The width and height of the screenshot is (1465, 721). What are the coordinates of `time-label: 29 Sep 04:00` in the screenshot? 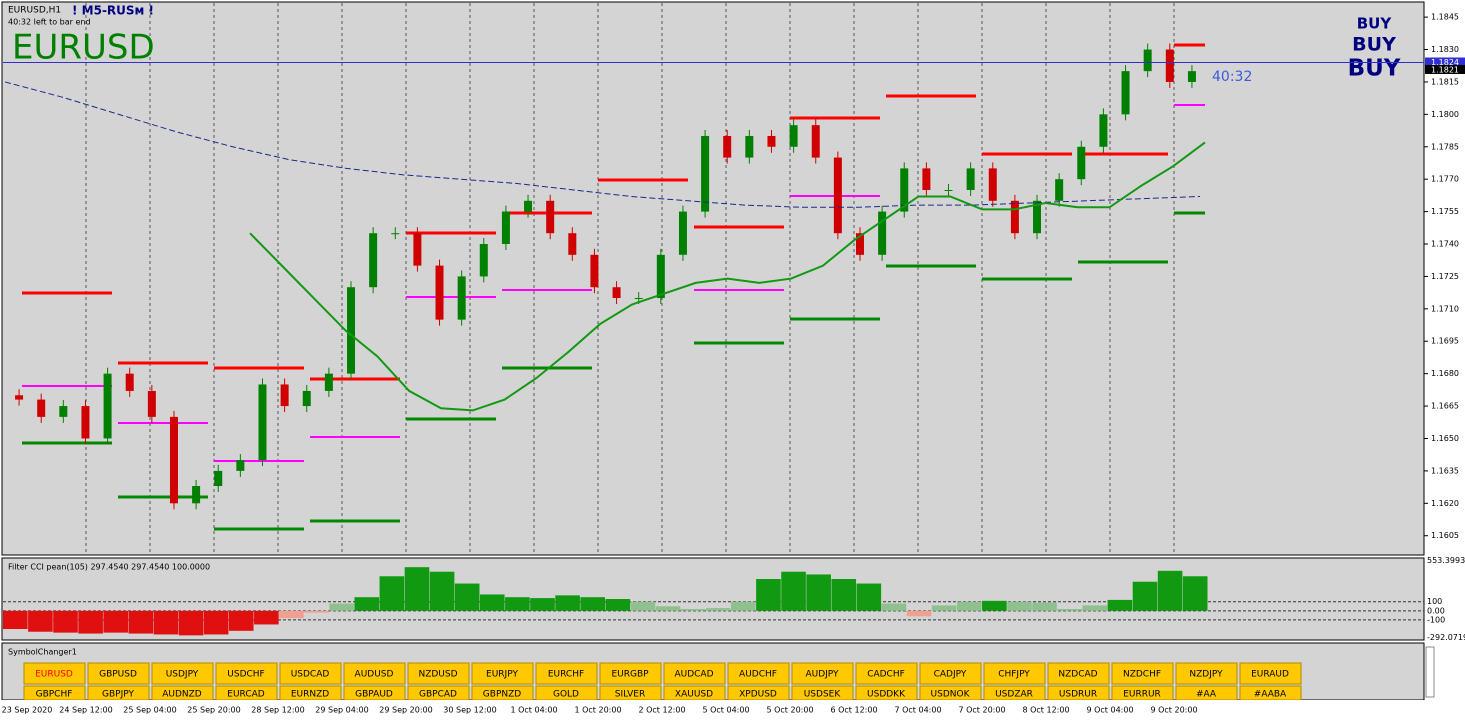 It's located at (341, 710).